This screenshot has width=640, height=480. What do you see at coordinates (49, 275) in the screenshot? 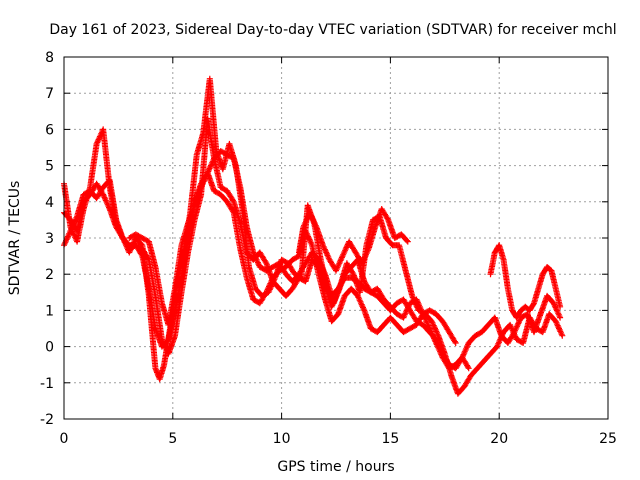
I see `y-tick-label: 2` at bounding box center [49, 275].